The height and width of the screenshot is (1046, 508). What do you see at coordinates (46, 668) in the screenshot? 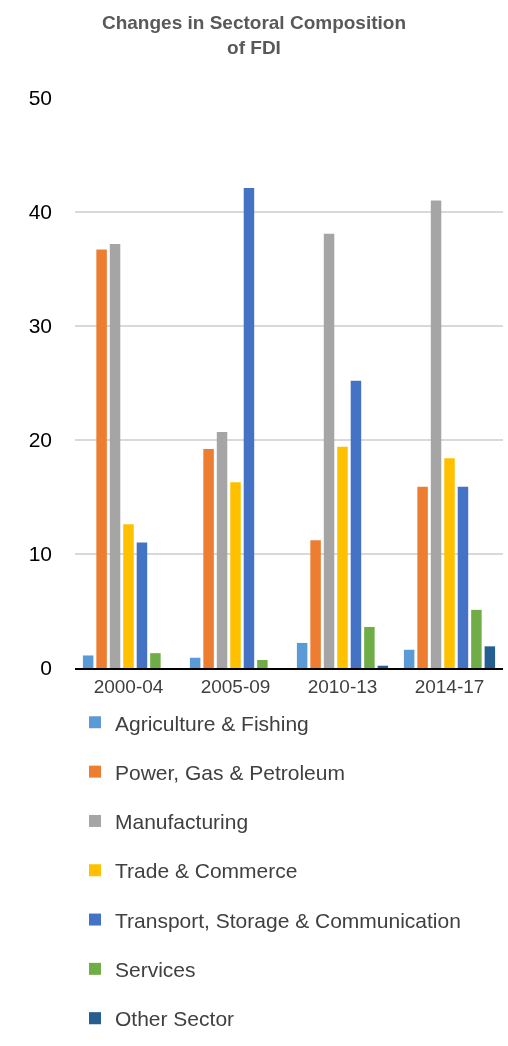
I see `y-tick-label: 0` at bounding box center [46, 668].